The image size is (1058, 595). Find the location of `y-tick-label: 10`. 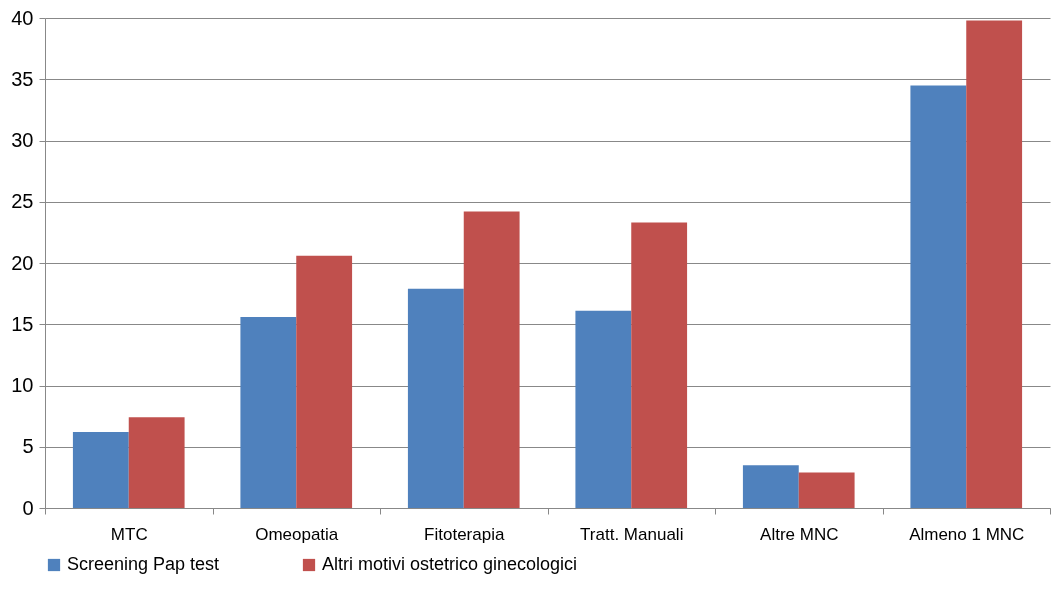

y-tick-label: 10 is located at coordinates (22, 385).